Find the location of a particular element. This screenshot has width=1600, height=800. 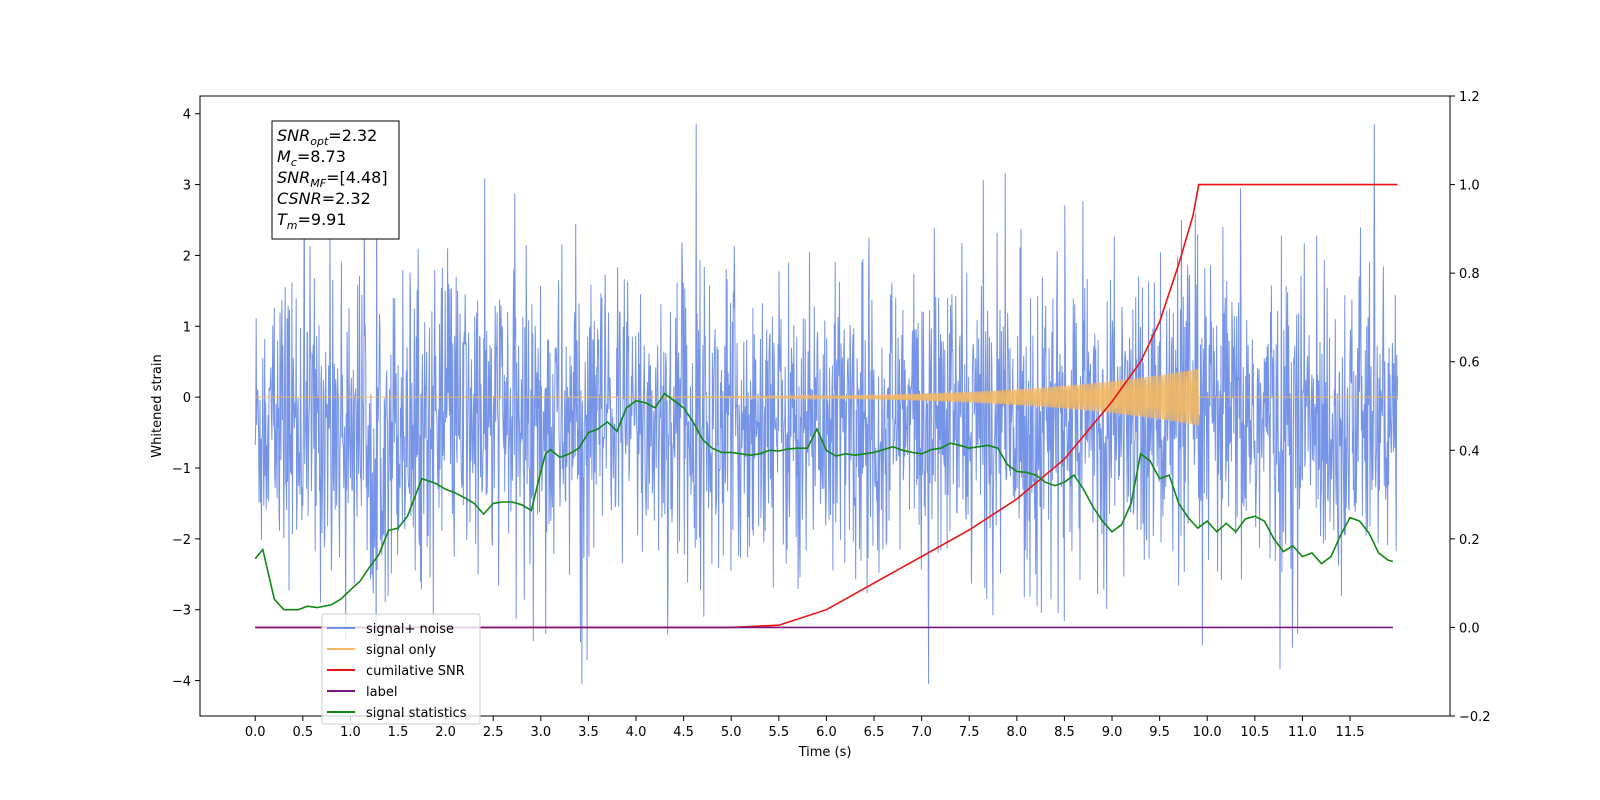

x-axis-label: Time (s) is located at coordinates (825, 752).